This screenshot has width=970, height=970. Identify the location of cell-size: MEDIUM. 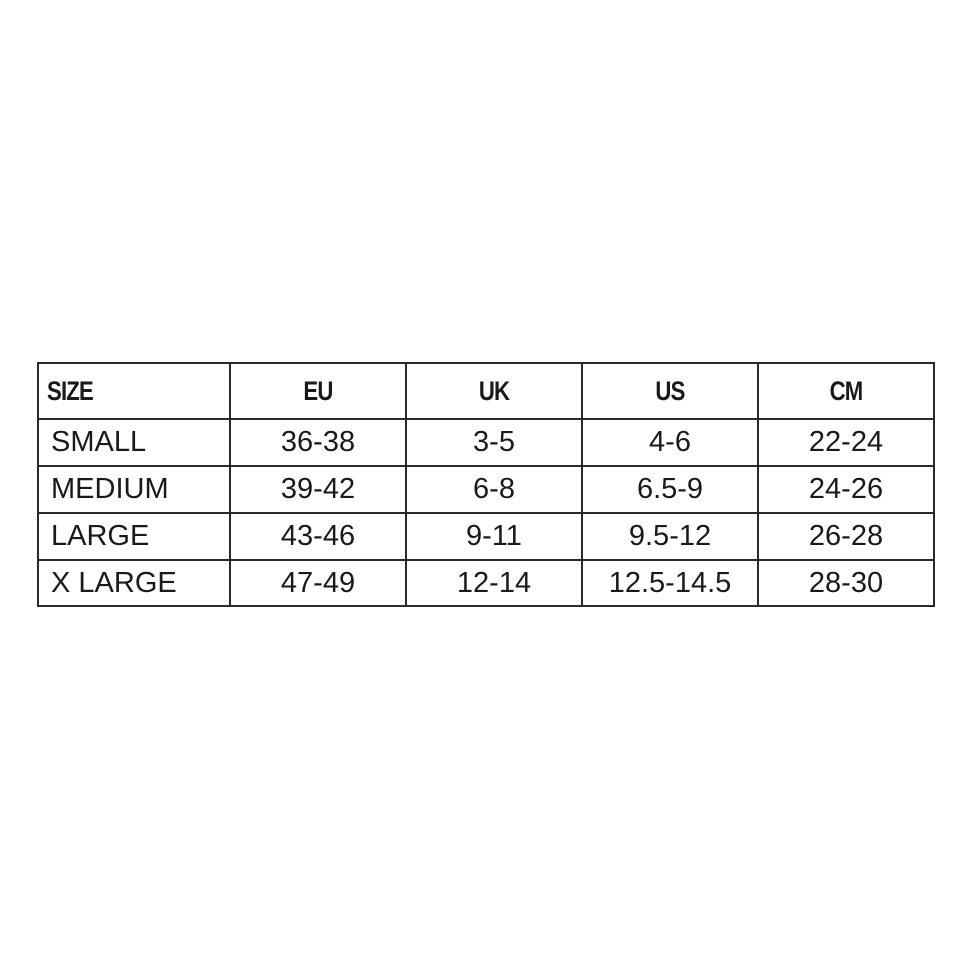
(134, 489).